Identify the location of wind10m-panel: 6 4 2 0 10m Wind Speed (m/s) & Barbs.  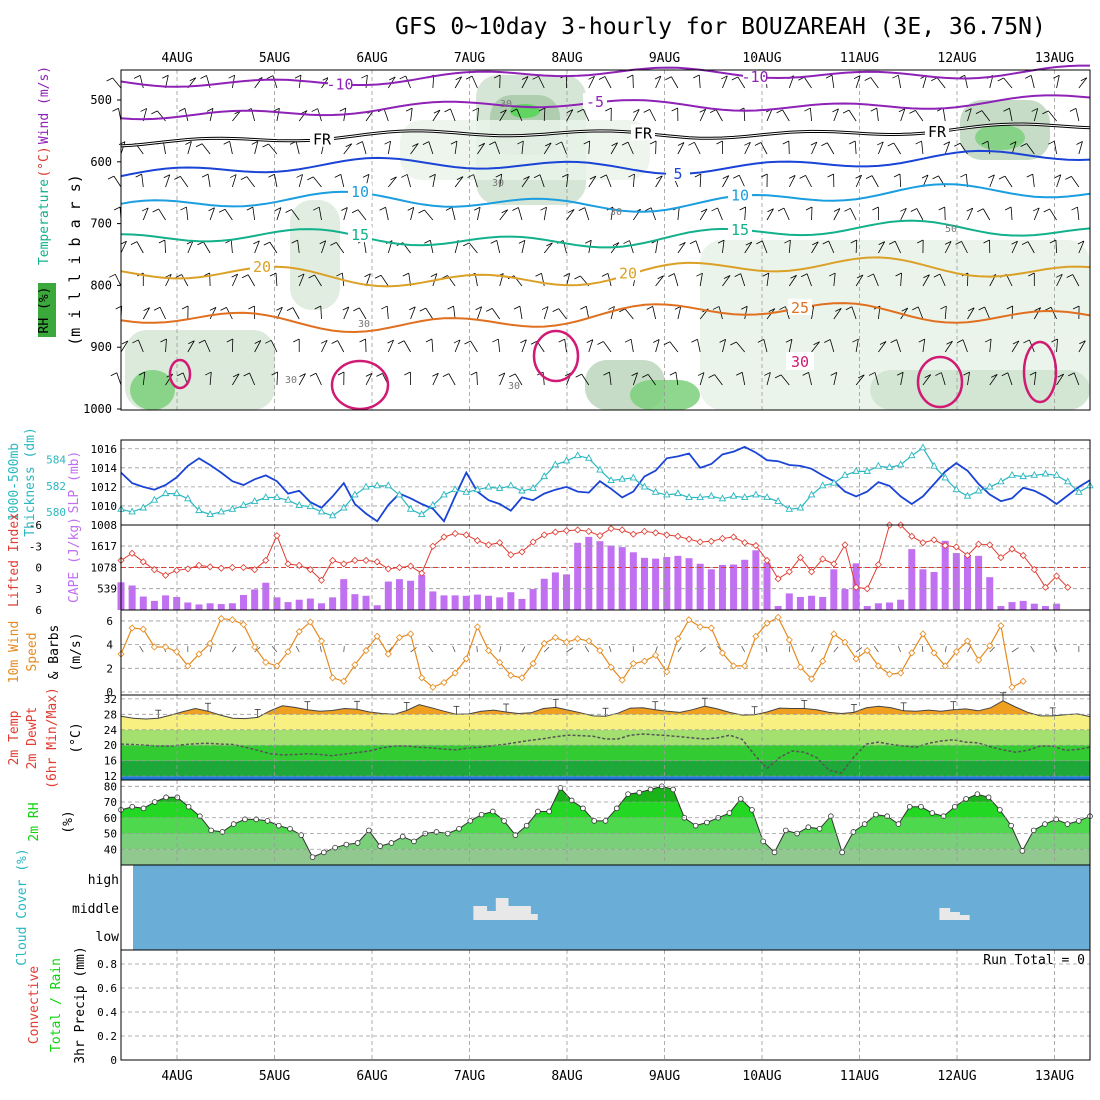
(549, 654).